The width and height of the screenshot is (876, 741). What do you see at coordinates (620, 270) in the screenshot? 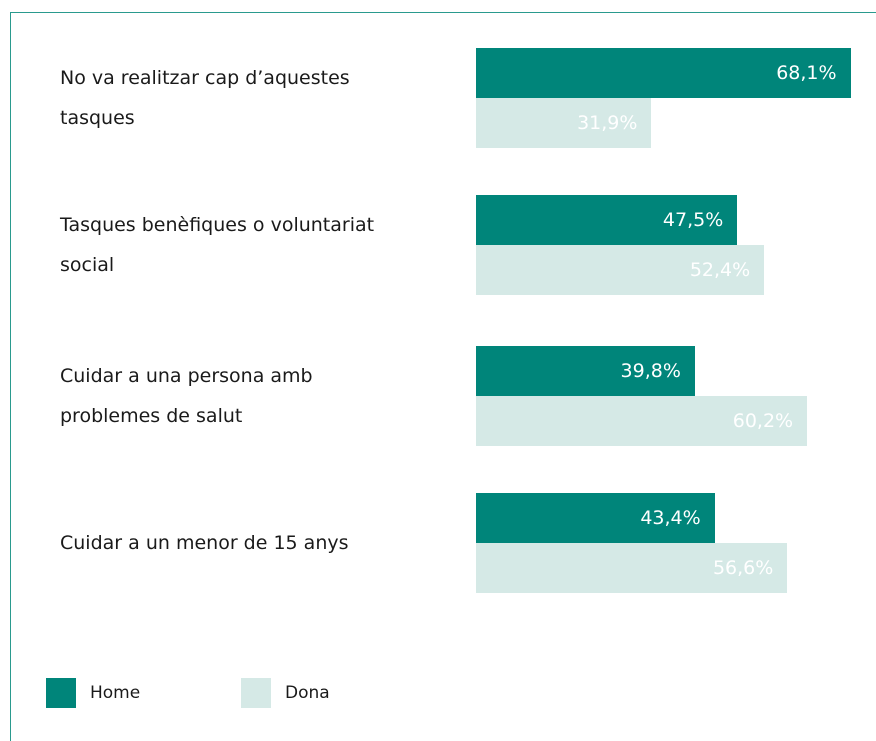
I see `bar: 52,4%` at bounding box center [620, 270].